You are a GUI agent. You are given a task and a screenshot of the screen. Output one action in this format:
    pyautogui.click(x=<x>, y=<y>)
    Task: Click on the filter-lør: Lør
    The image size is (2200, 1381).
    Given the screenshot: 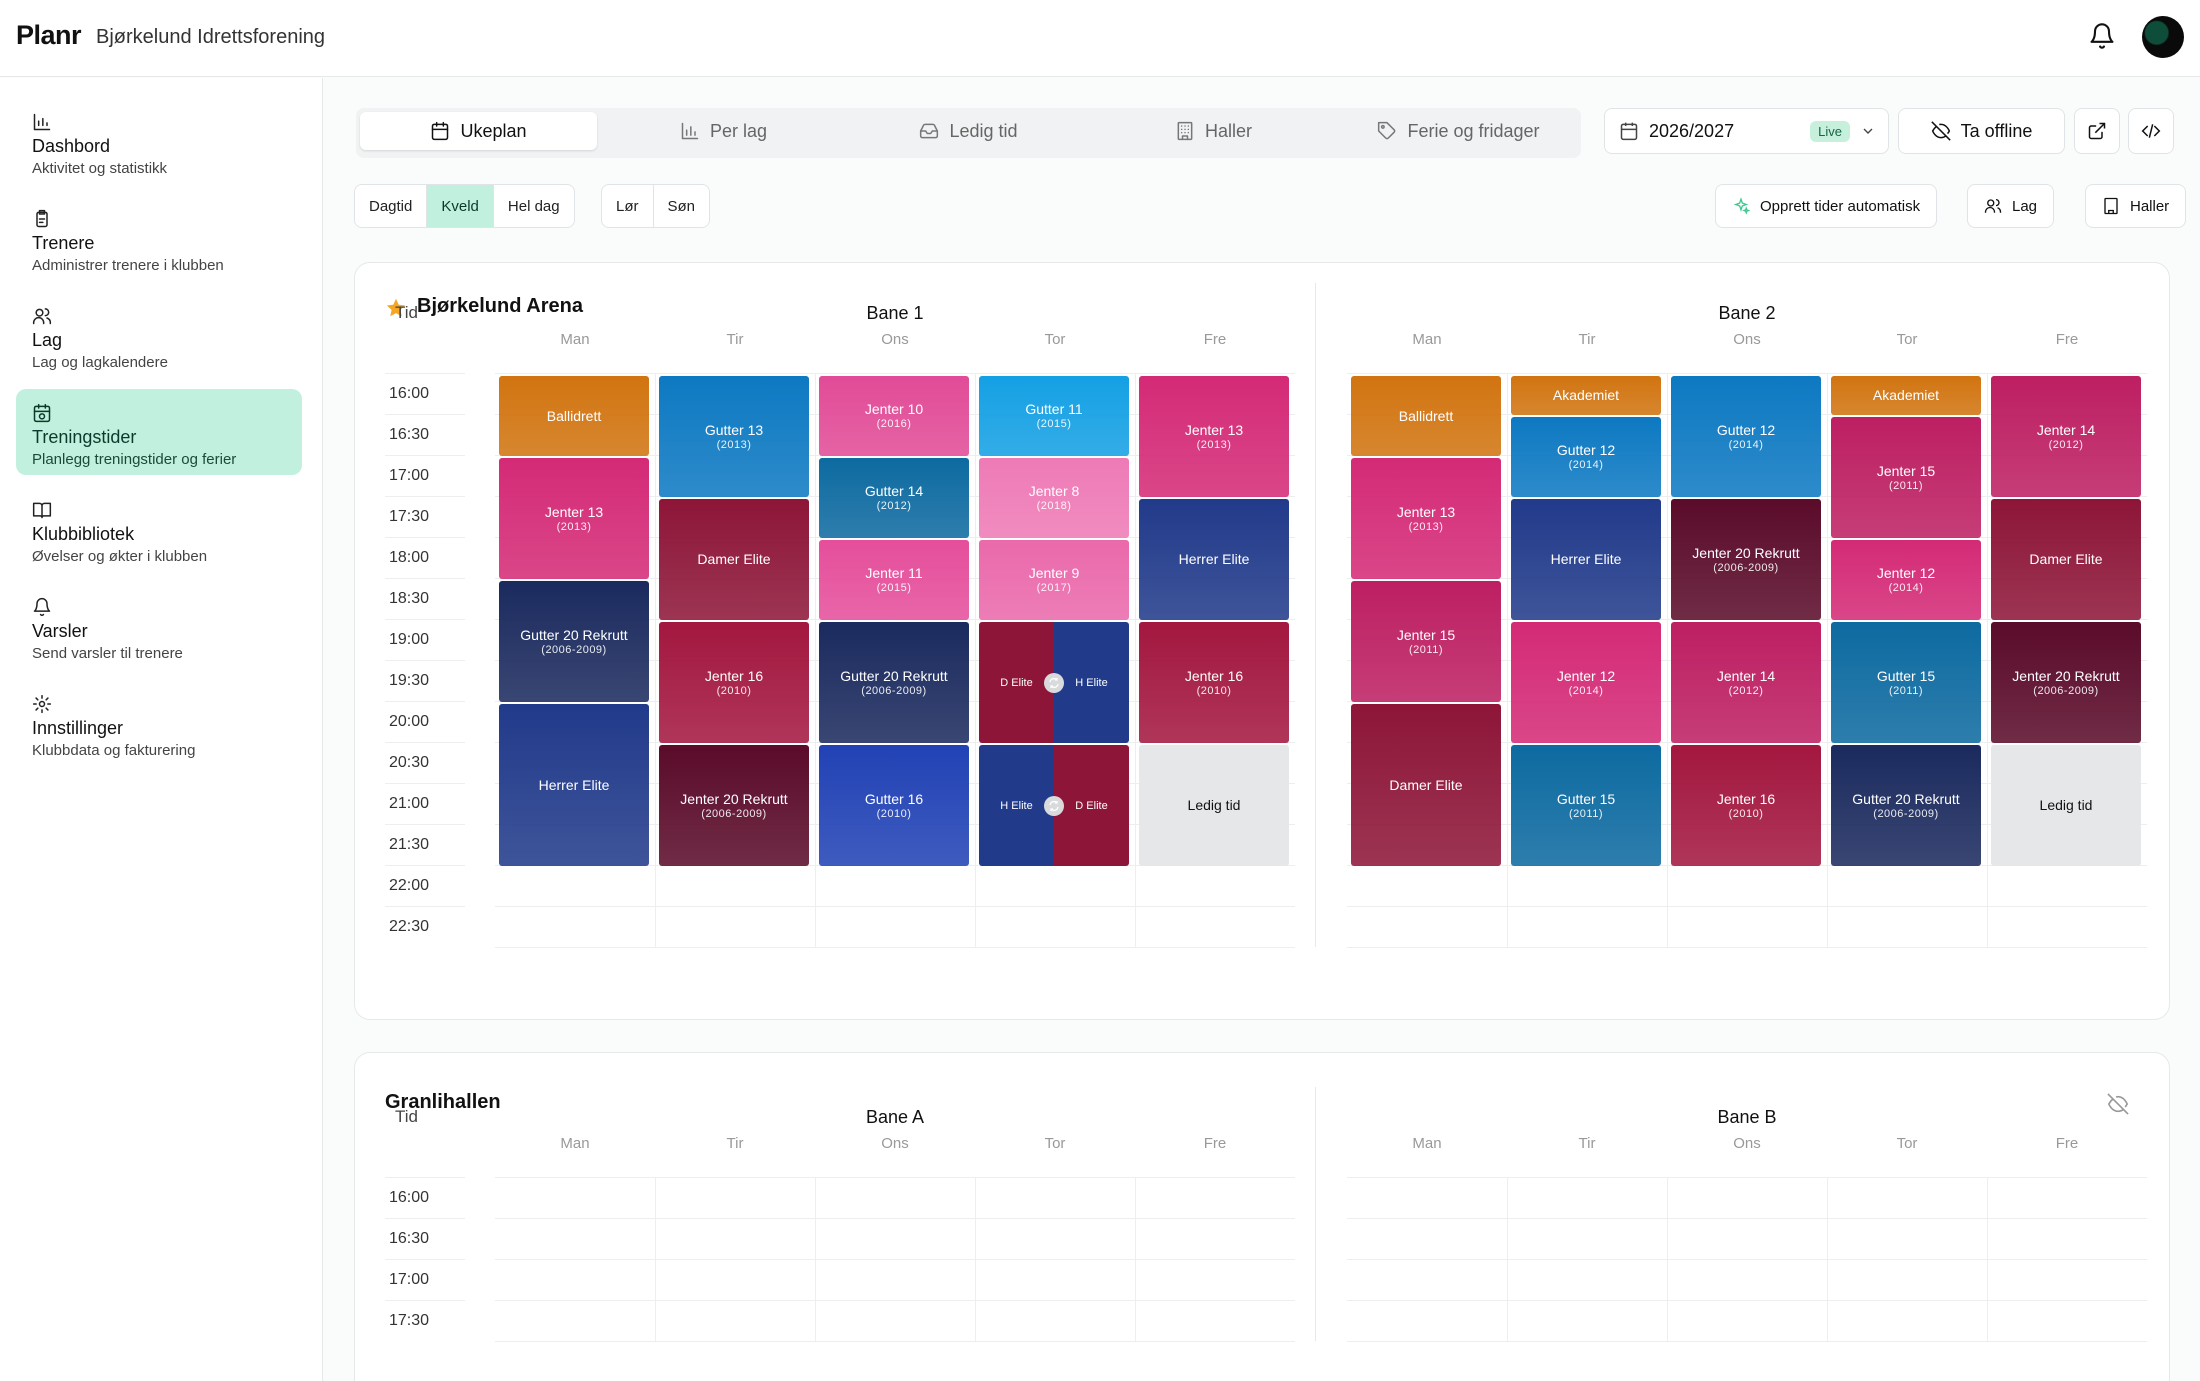 What is the action you would take?
    pyautogui.click(x=628, y=206)
    